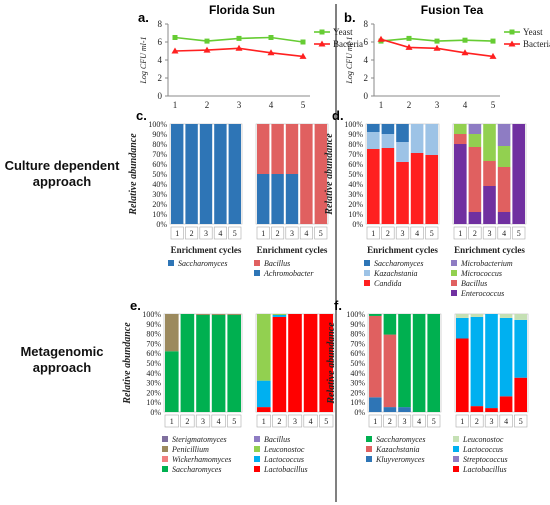 The image size is (550, 505). What do you see at coordinates (395, 273) in the screenshot?
I see `legend-label-kazachstania-d: Kazachstania` at bounding box center [395, 273].